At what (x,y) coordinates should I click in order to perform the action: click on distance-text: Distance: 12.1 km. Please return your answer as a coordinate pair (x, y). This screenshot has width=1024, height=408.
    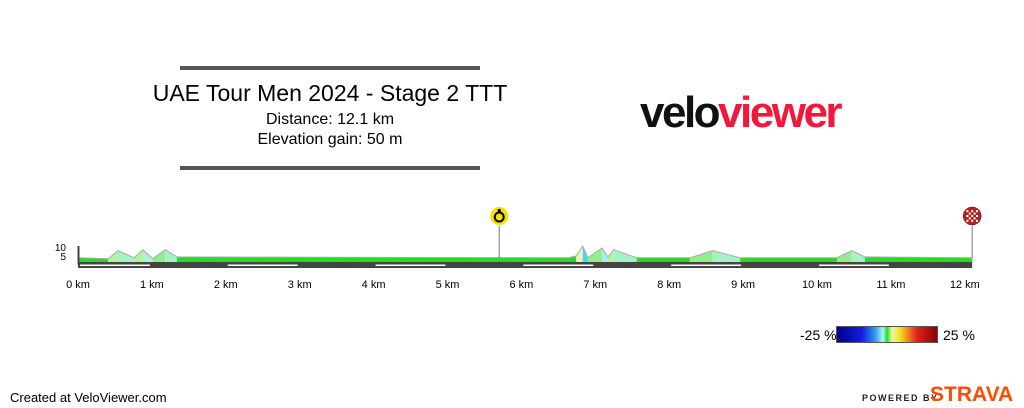
    Looking at the image, I should click on (330, 119).